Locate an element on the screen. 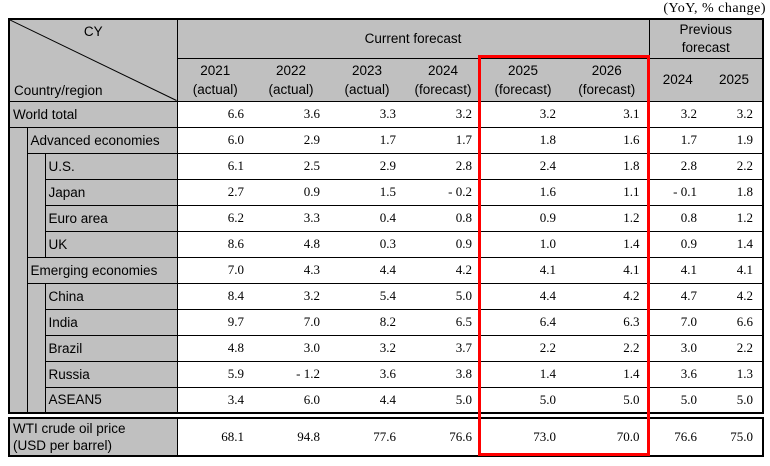  value-cell: 6.3 is located at coordinates (607, 322).